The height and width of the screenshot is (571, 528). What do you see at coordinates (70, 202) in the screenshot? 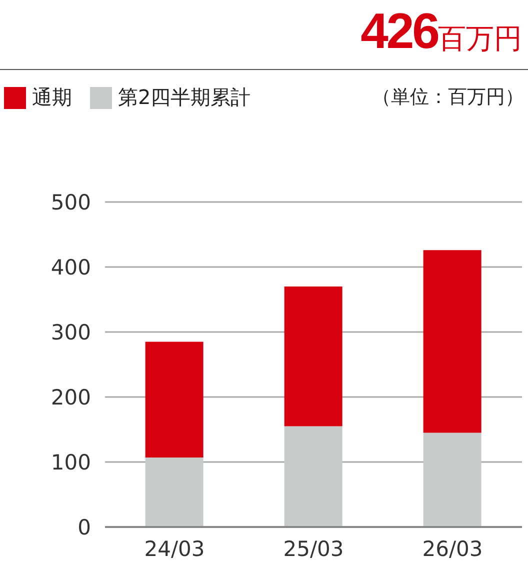
I see `y-tick-label: 500` at bounding box center [70, 202].